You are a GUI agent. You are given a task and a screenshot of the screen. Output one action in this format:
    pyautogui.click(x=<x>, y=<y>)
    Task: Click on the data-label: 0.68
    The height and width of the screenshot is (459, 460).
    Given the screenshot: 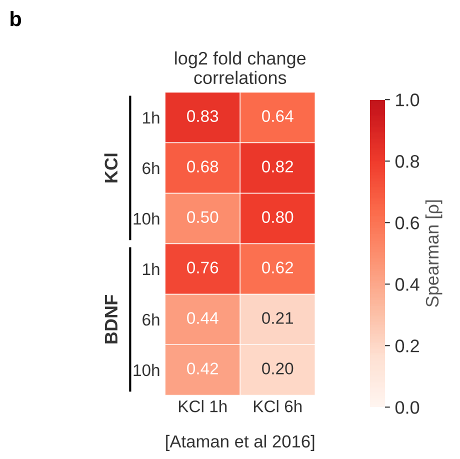 What is the action you would take?
    pyautogui.click(x=202, y=166)
    